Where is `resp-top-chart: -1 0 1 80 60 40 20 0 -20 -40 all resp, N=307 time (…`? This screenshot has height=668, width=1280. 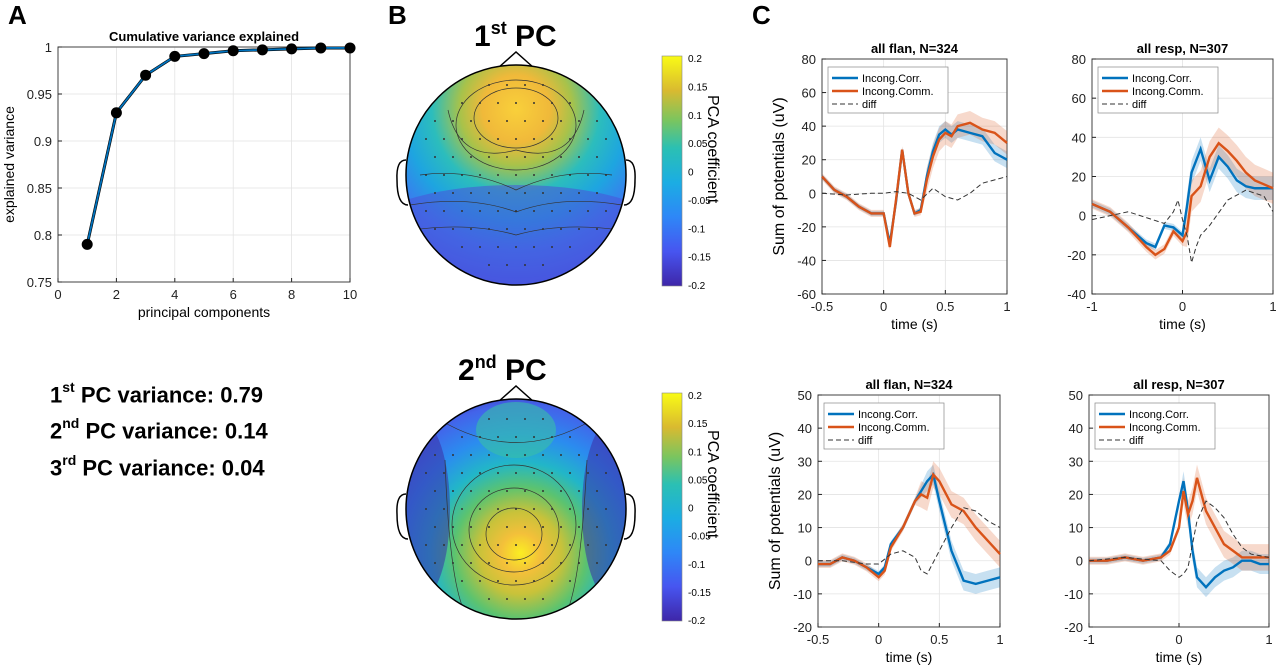 resp-top-chart: -1 0 1 80 60 40 20 0 -20 -40 all resp, N=307 time (… is located at coordinates (1171, 186).